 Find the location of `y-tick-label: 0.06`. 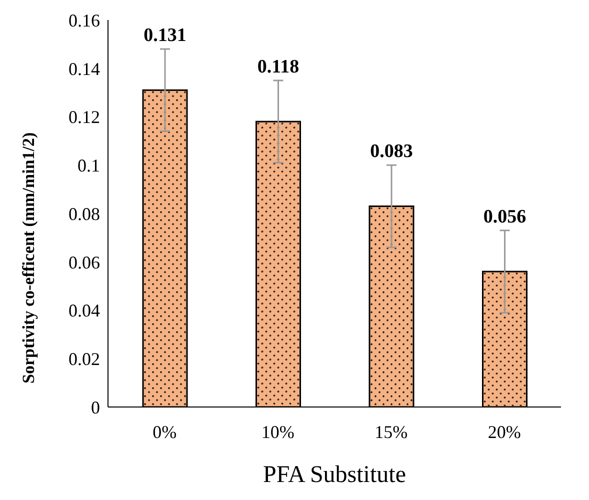

y-tick-label: 0.06 is located at coordinates (84, 262).